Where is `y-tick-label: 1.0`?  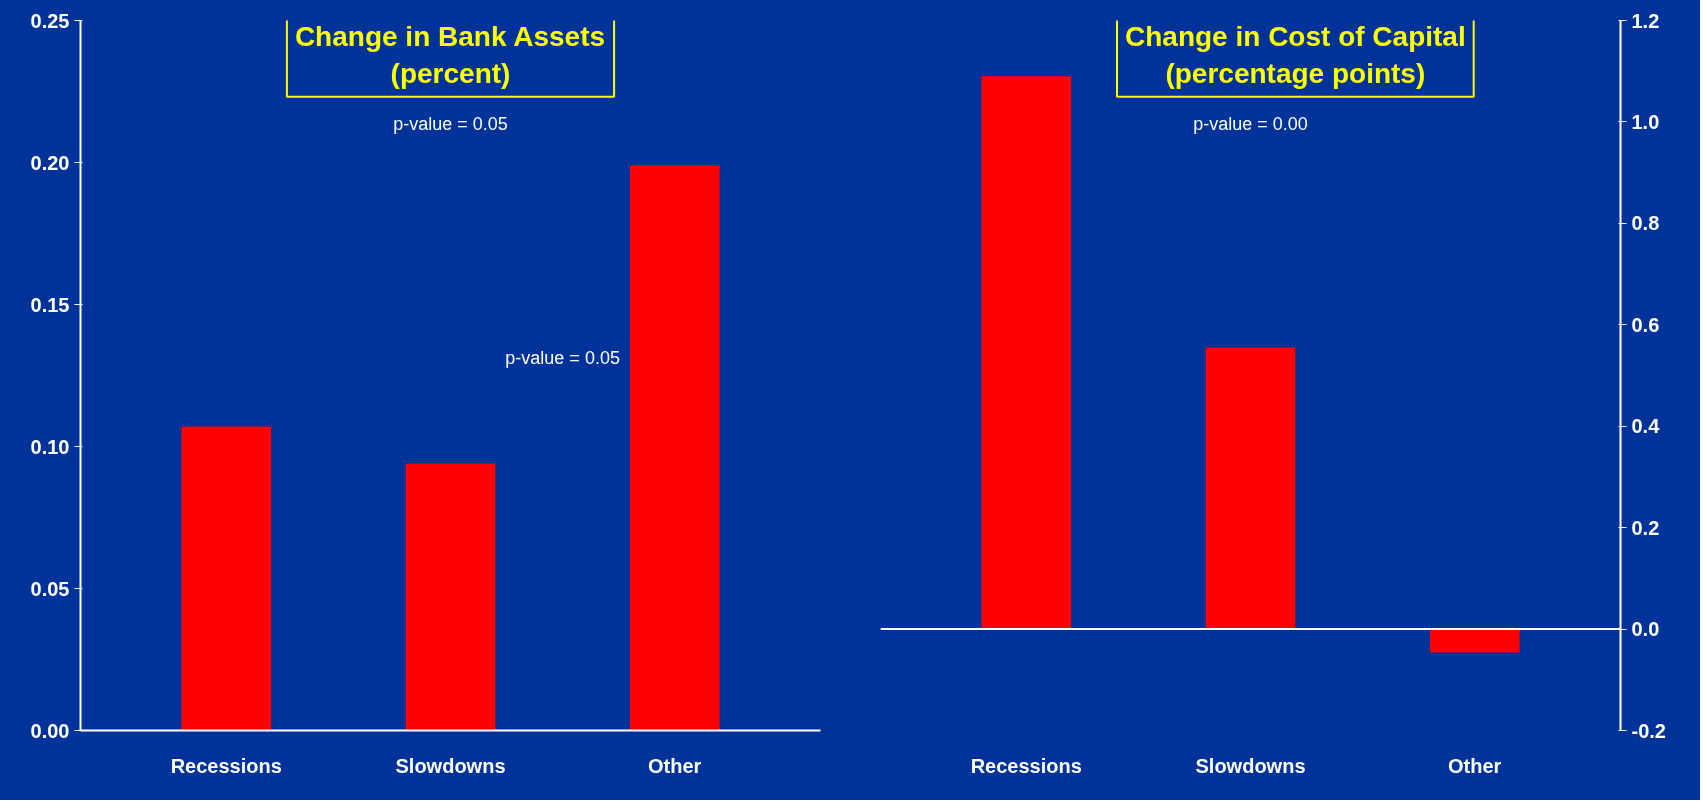 y-tick-label: 1.0 is located at coordinates (1645, 121).